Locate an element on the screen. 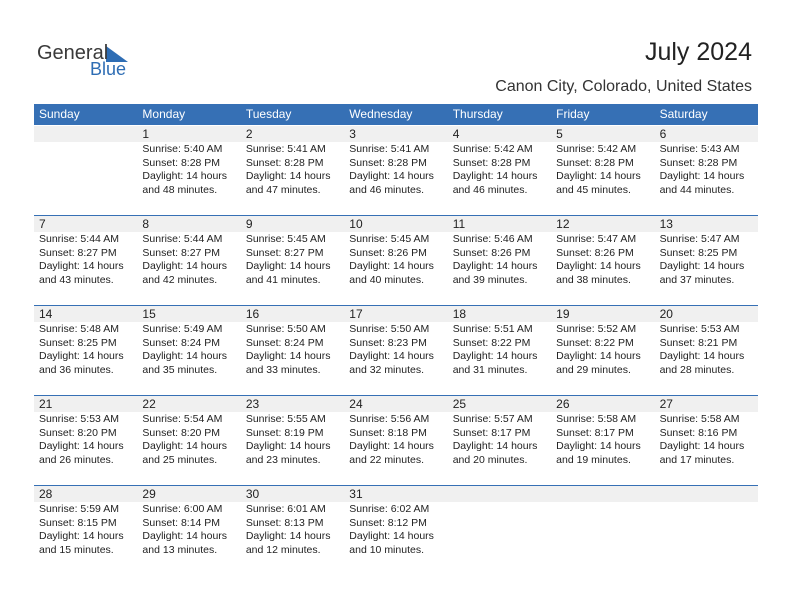  day-info: Sunset: 8:25 PM is located at coordinates (698, 252).